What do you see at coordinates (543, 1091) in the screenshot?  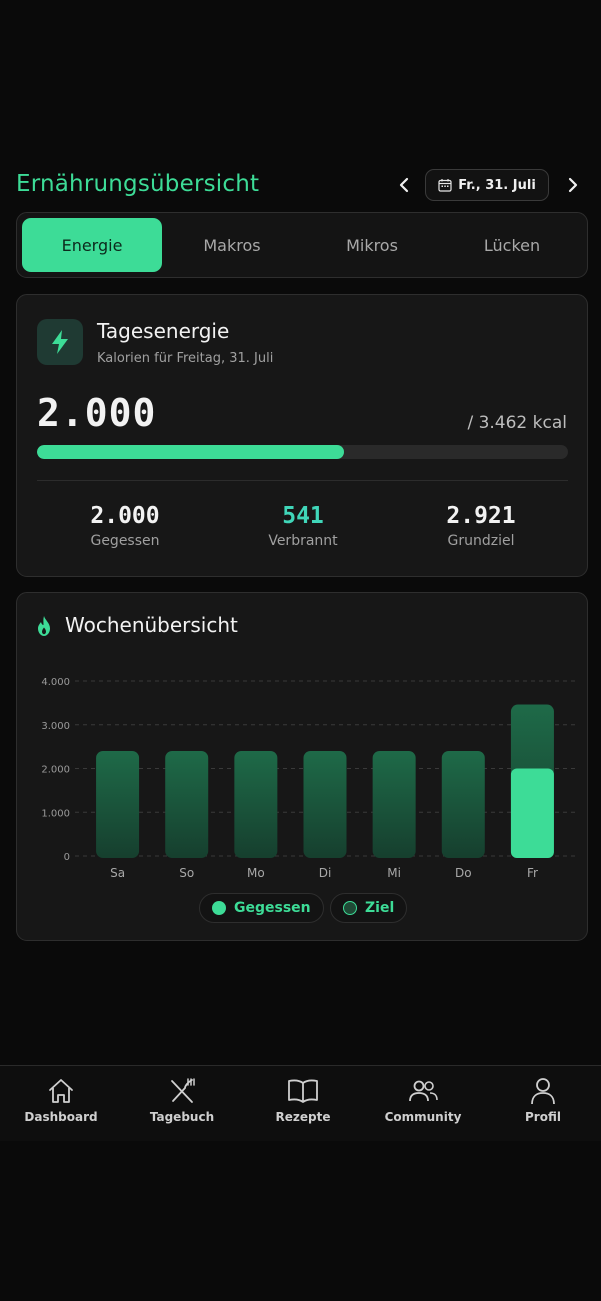 I see `user-icon` at bounding box center [543, 1091].